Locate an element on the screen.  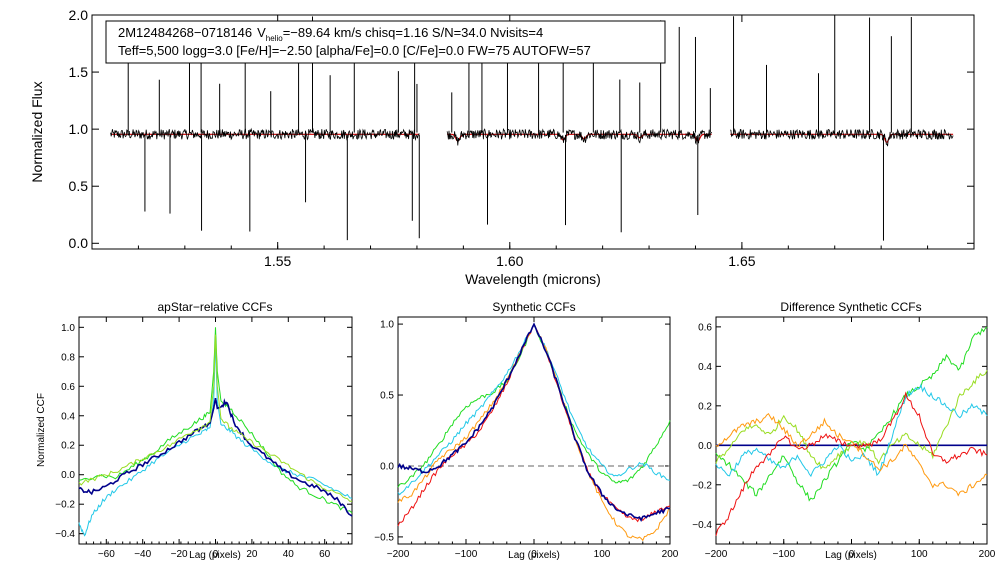
ccf3-xlabel: Lag (pixels) is located at coordinates (851, 555).